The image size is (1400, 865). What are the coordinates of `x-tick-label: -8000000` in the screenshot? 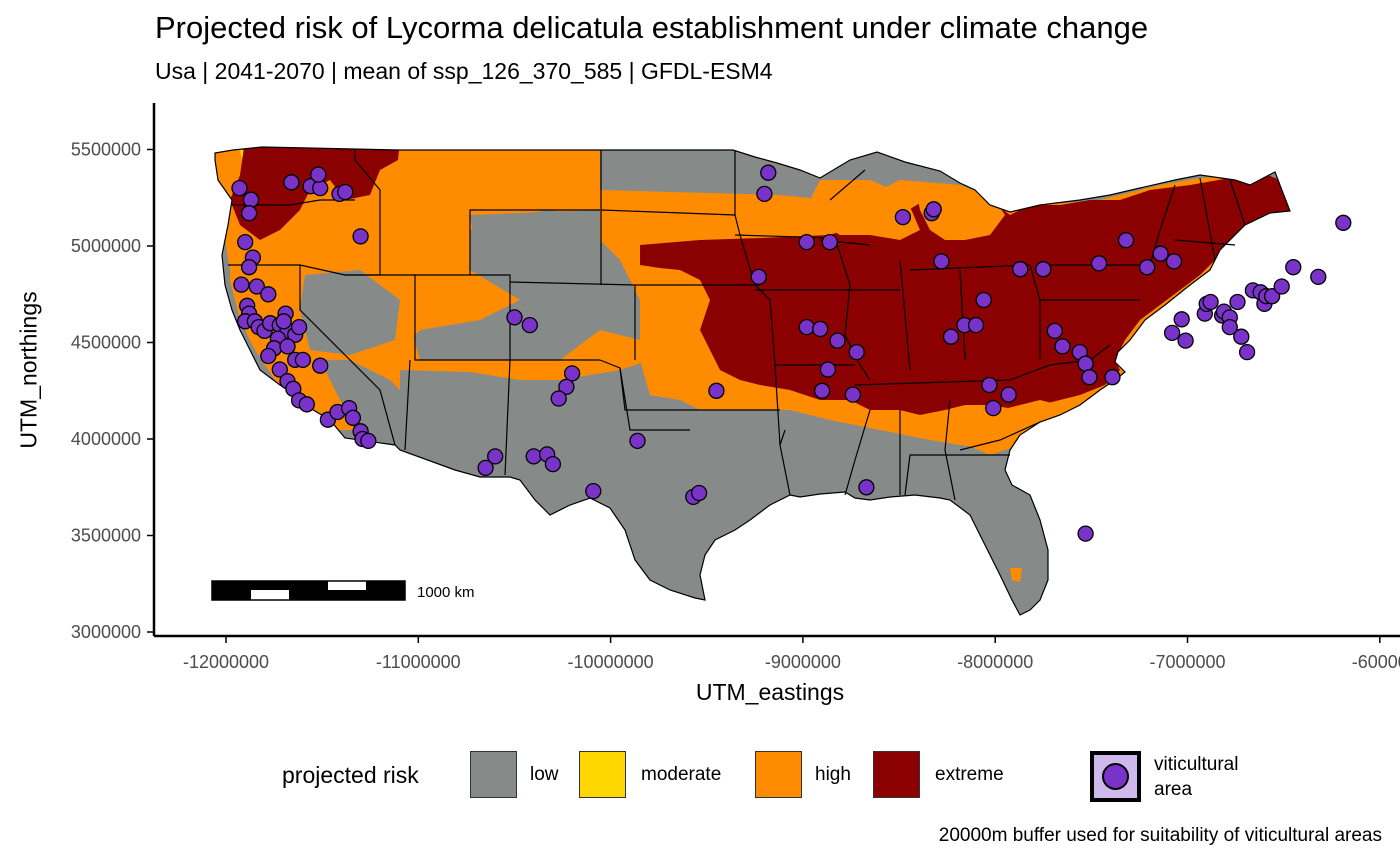 It's located at (995, 662).